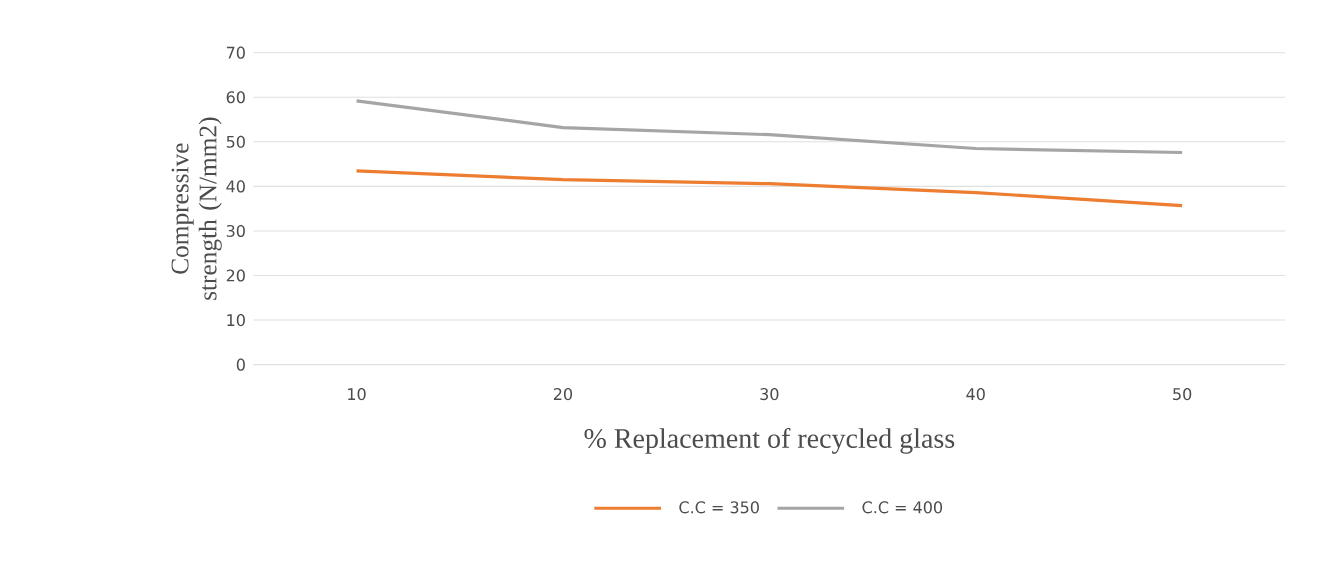 The height and width of the screenshot is (574, 1328). Describe the element at coordinates (719, 507) in the screenshot. I see `legend-label: C.C = 350` at that location.